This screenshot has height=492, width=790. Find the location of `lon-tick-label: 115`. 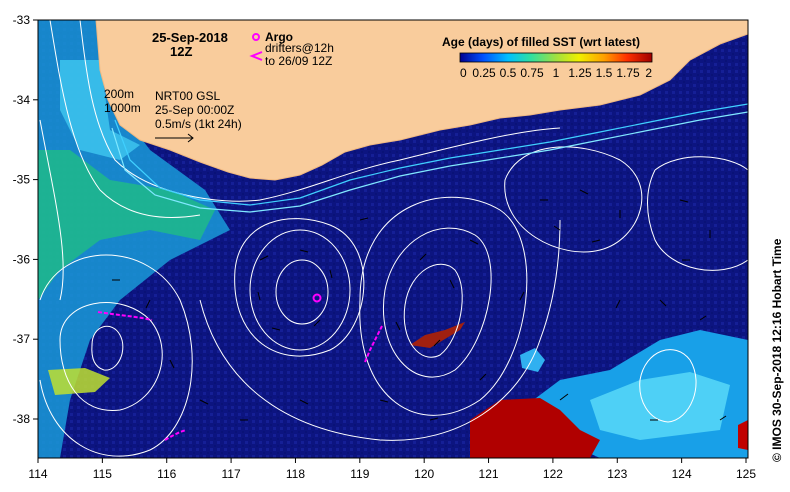

lon-tick-label: 115 is located at coordinates (102, 474).